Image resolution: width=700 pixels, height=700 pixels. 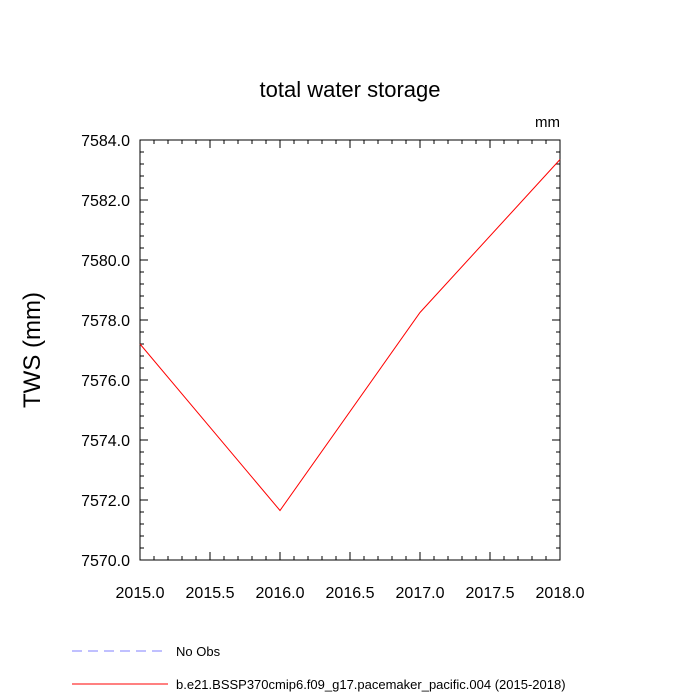 I want to click on y-tick-label: 7584.0, so click(x=105, y=141).